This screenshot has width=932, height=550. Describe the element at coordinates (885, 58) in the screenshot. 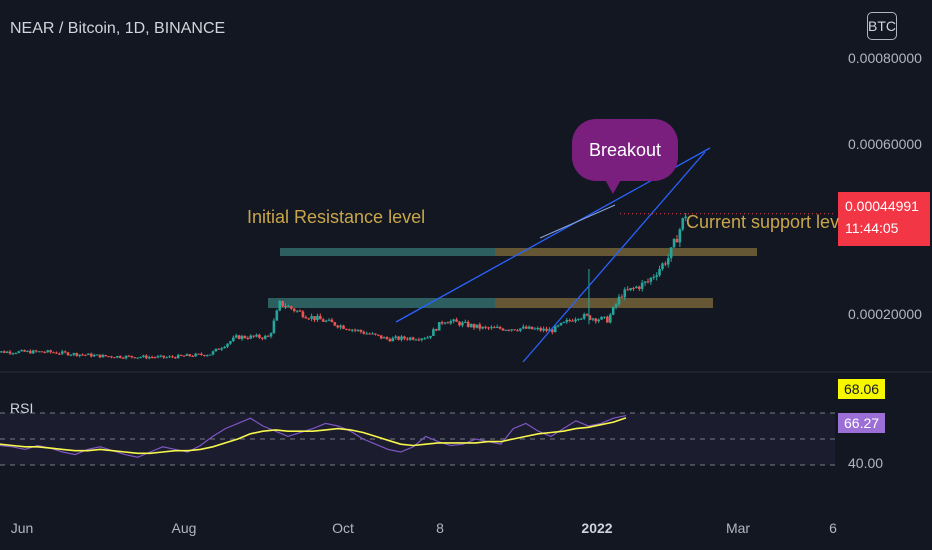

I see `price-tick-0.00080000: 0.00080000` at that location.